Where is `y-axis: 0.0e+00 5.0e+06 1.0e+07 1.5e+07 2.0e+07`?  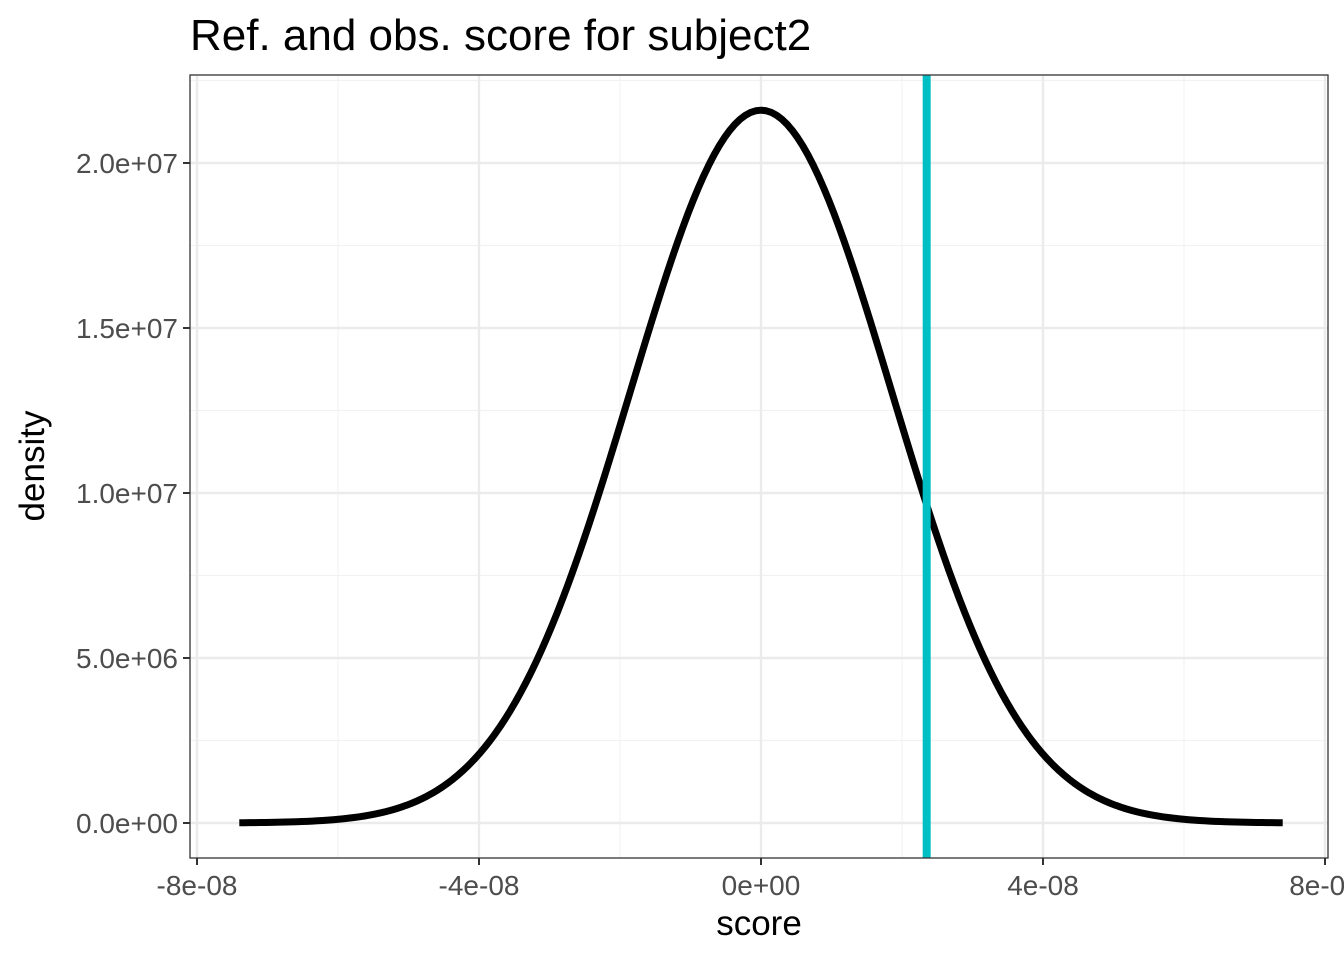 y-axis: 0.0e+00 5.0e+06 1.0e+07 1.5e+07 2.0e+07 is located at coordinates (133, 493).